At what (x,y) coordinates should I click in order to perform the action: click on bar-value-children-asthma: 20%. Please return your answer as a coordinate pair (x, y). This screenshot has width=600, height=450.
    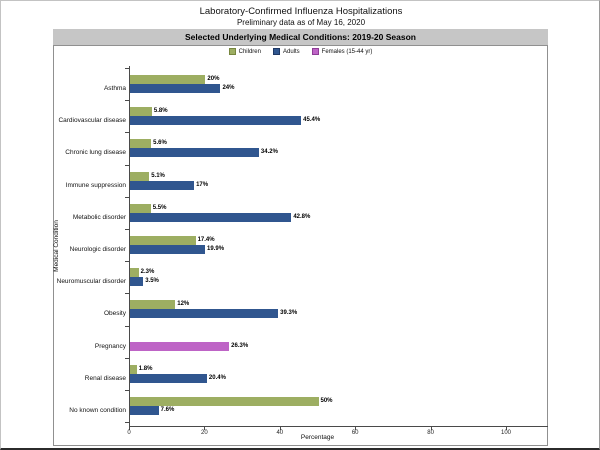
    Looking at the image, I should click on (213, 79).